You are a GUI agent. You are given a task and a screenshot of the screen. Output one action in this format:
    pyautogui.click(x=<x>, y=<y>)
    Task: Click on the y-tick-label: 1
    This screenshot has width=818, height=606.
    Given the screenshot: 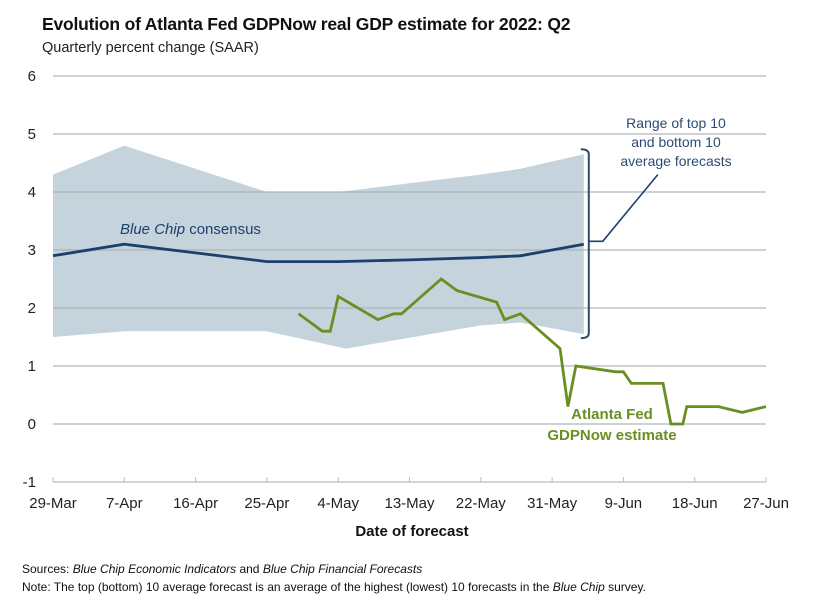 What is the action you would take?
    pyautogui.click(x=32, y=366)
    